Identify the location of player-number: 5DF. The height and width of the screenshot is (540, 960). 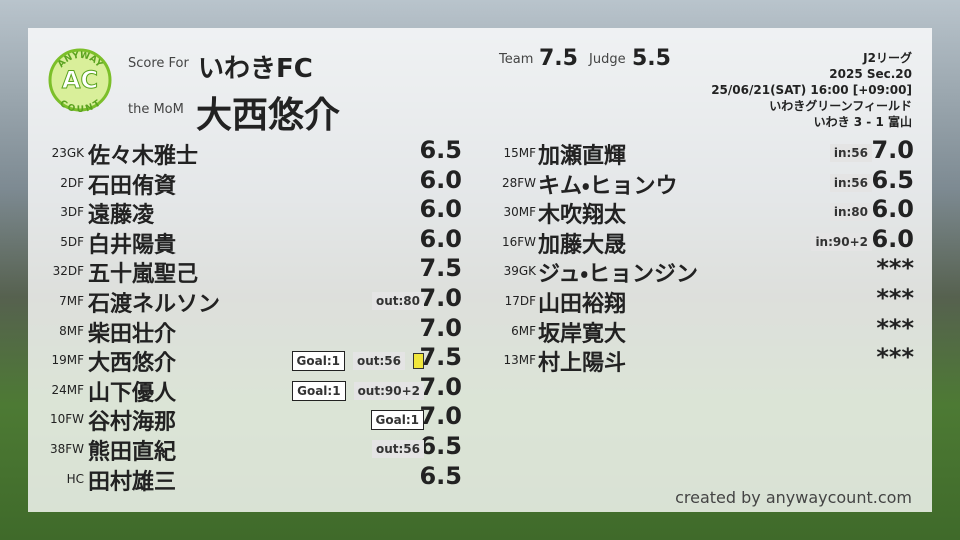
(72, 241).